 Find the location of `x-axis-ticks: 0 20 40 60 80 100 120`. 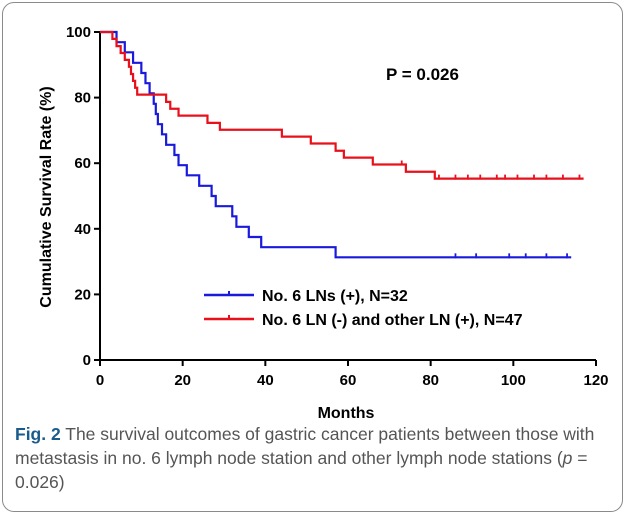

x-axis-ticks: 0 20 40 60 80 100 120 is located at coordinates (352, 374).